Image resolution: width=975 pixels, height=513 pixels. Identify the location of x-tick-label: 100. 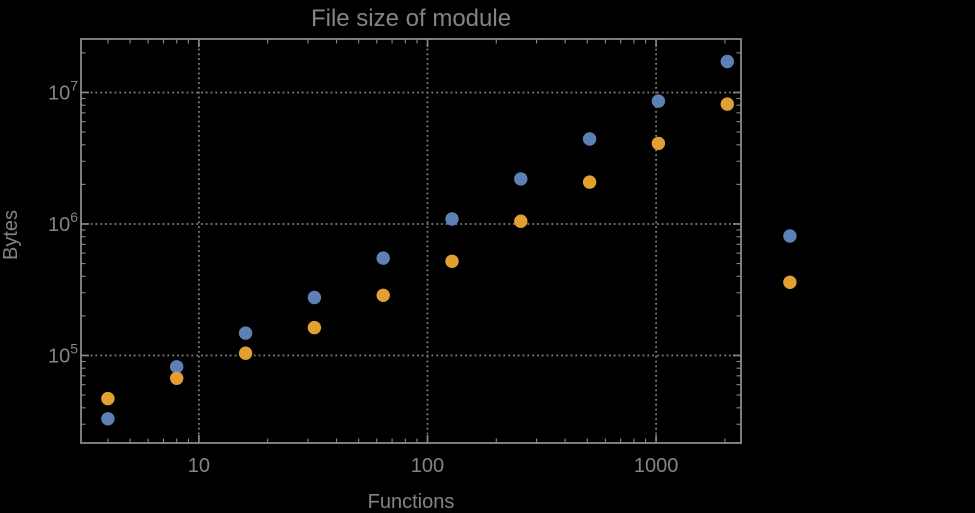
(427, 466).